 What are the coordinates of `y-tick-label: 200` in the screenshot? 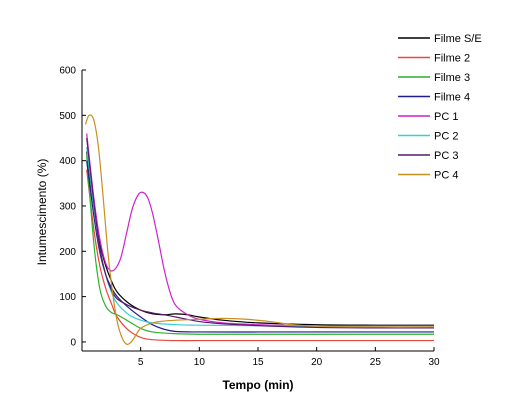 It's located at (67, 252).